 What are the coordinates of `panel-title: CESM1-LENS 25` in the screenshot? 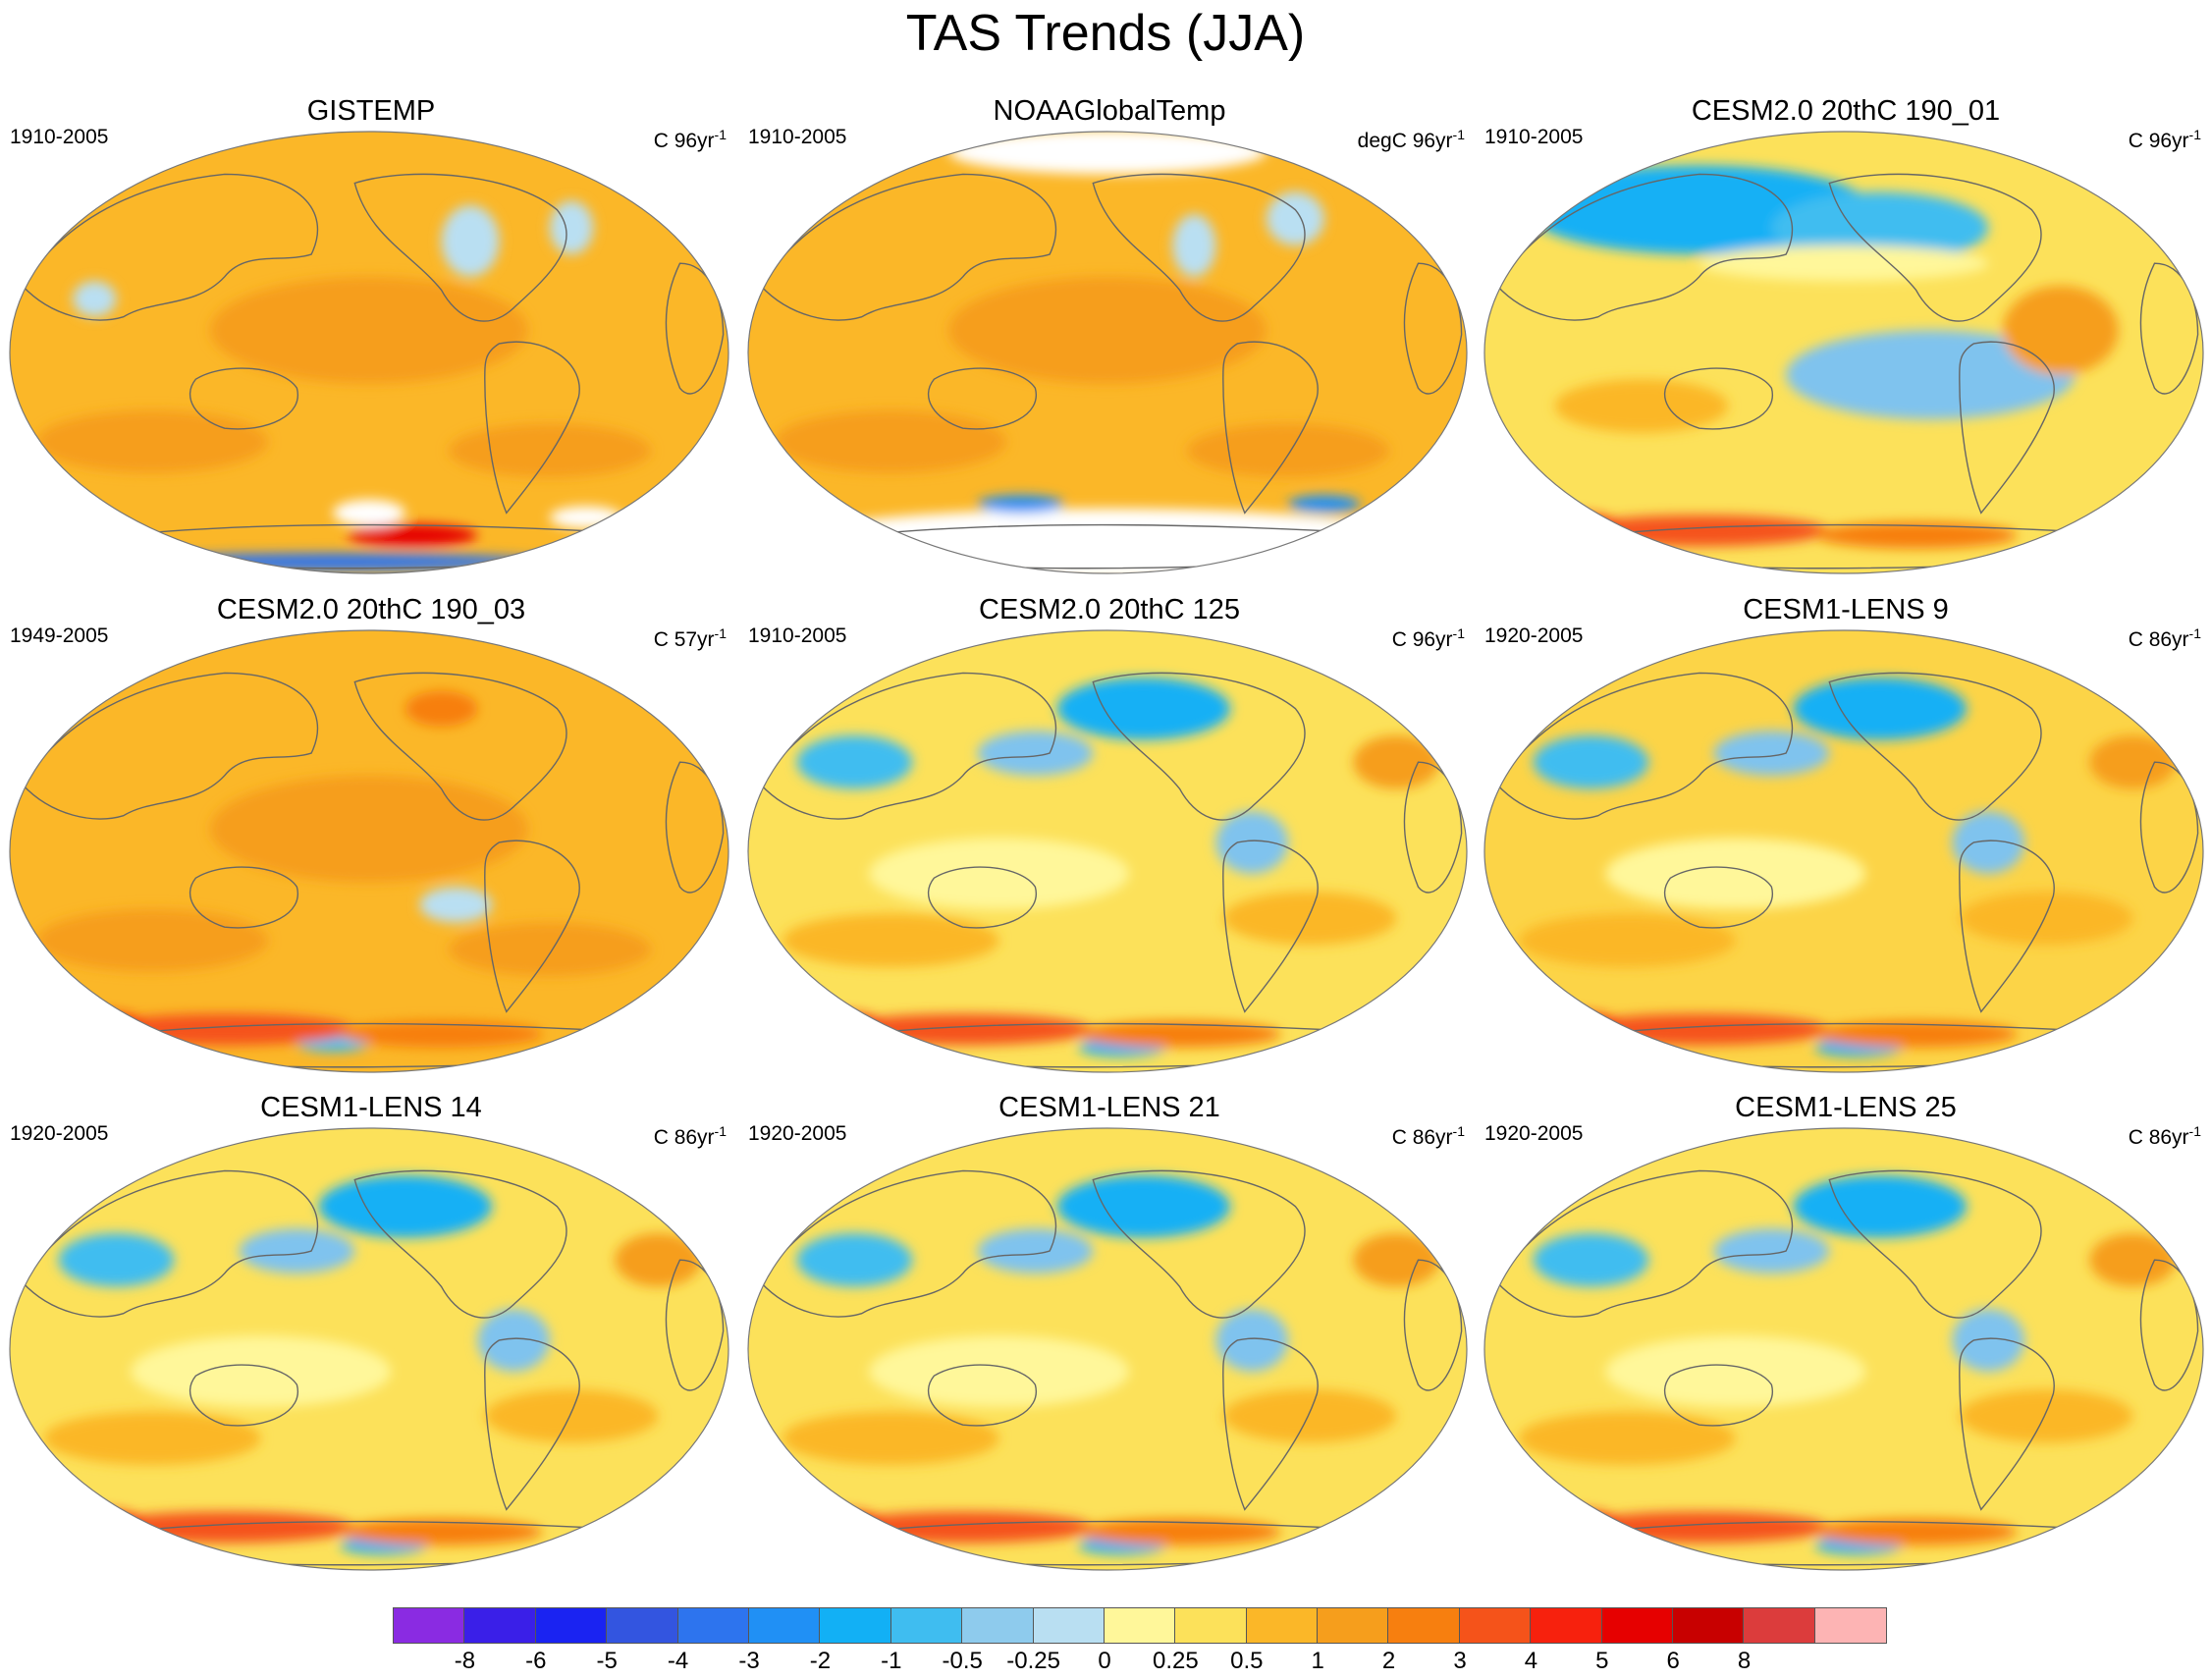 It's located at (1846, 1107).